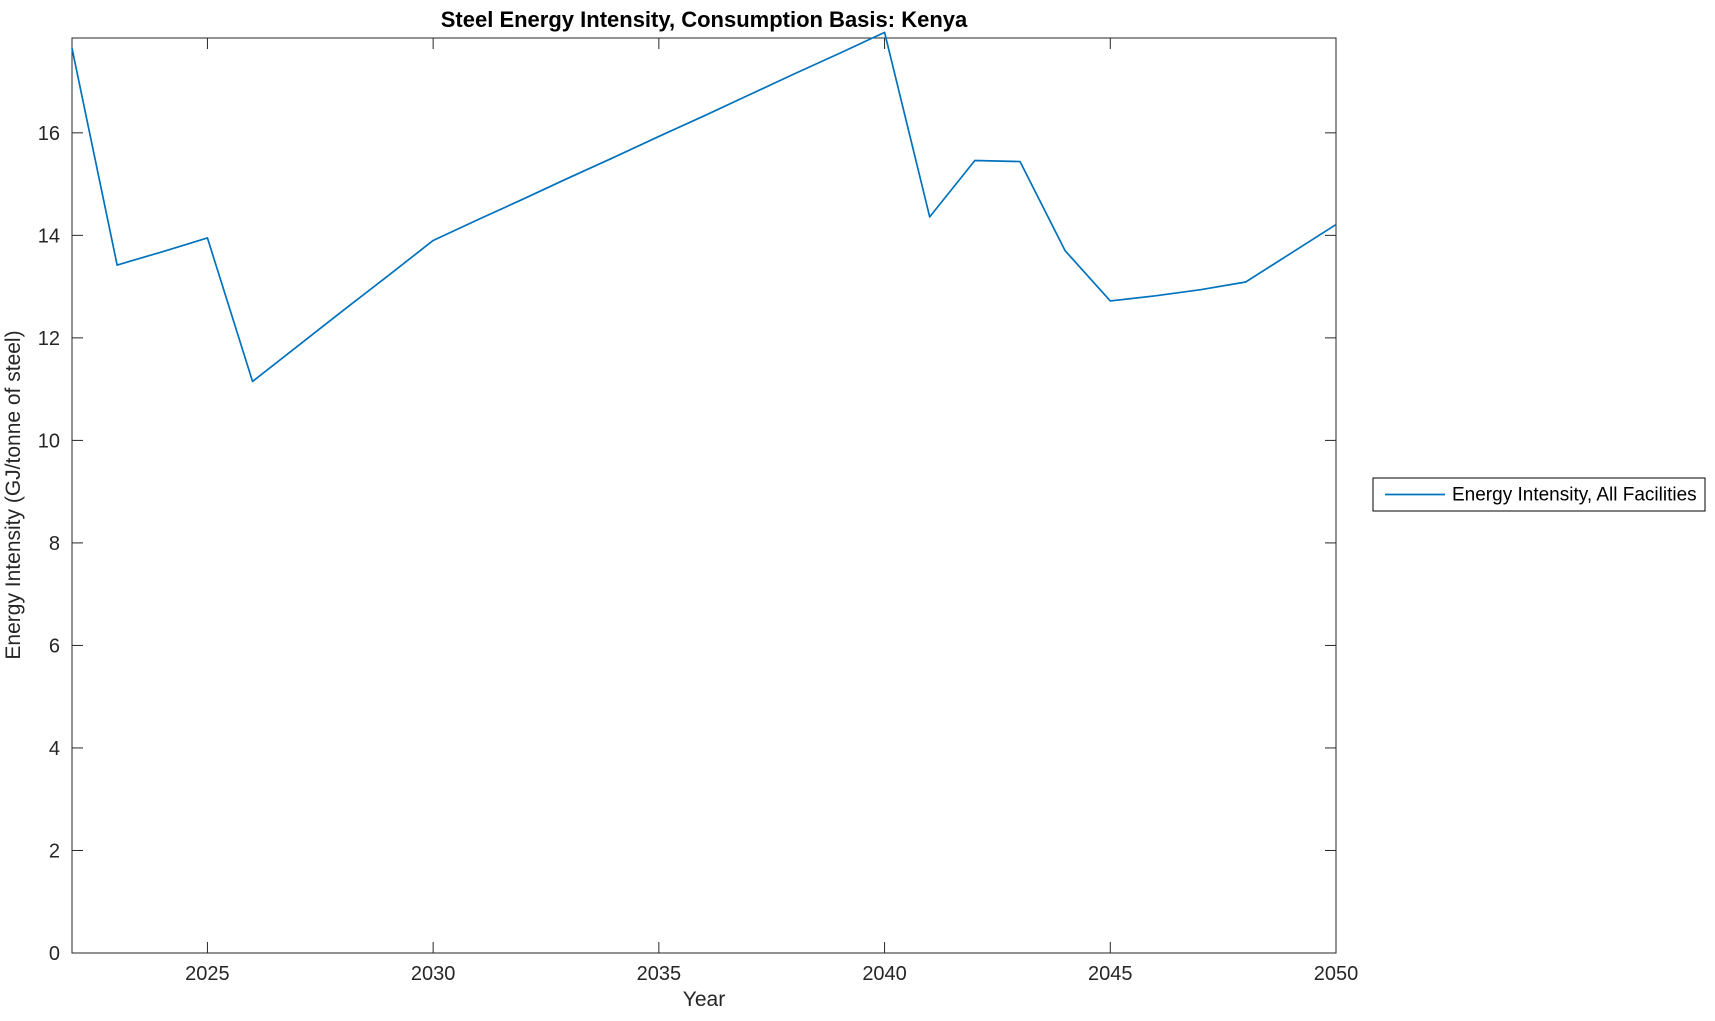  Describe the element at coordinates (884, 974) in the screenshot. I see `x-tick-label: 2040` at that location.